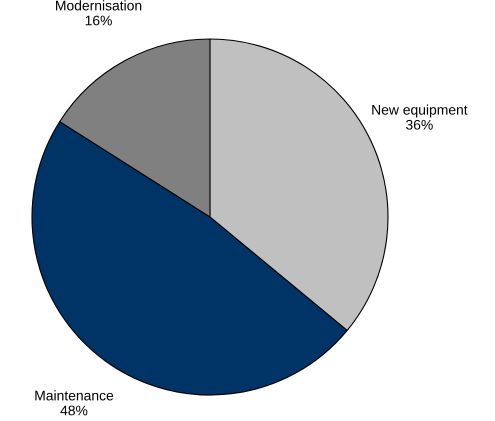 The image size is (495, 421). I want to click on slice-label: Modernisation, so click(99, 5).